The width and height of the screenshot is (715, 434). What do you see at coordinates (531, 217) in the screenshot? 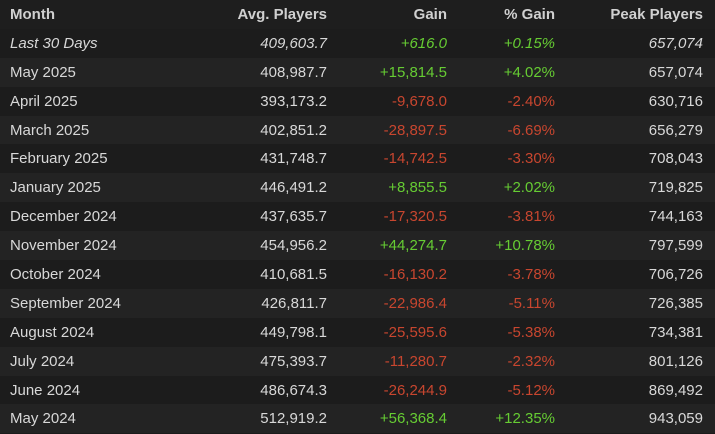
I see `table-cell: -3.81%` at bounding box center [531, 217].